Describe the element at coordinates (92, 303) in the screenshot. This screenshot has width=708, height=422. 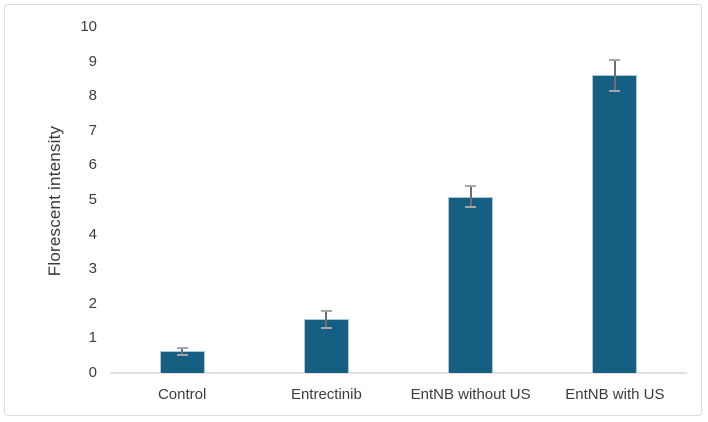
I see `y-tick-label: 2` at that location.